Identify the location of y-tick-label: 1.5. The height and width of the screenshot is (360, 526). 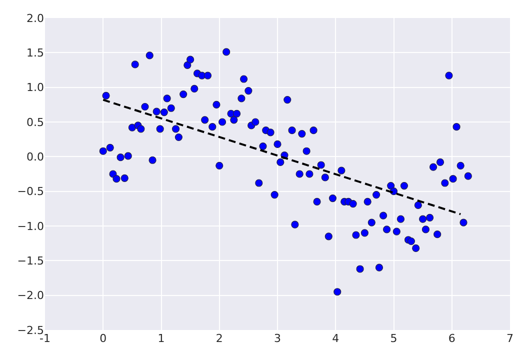
(35, 53).